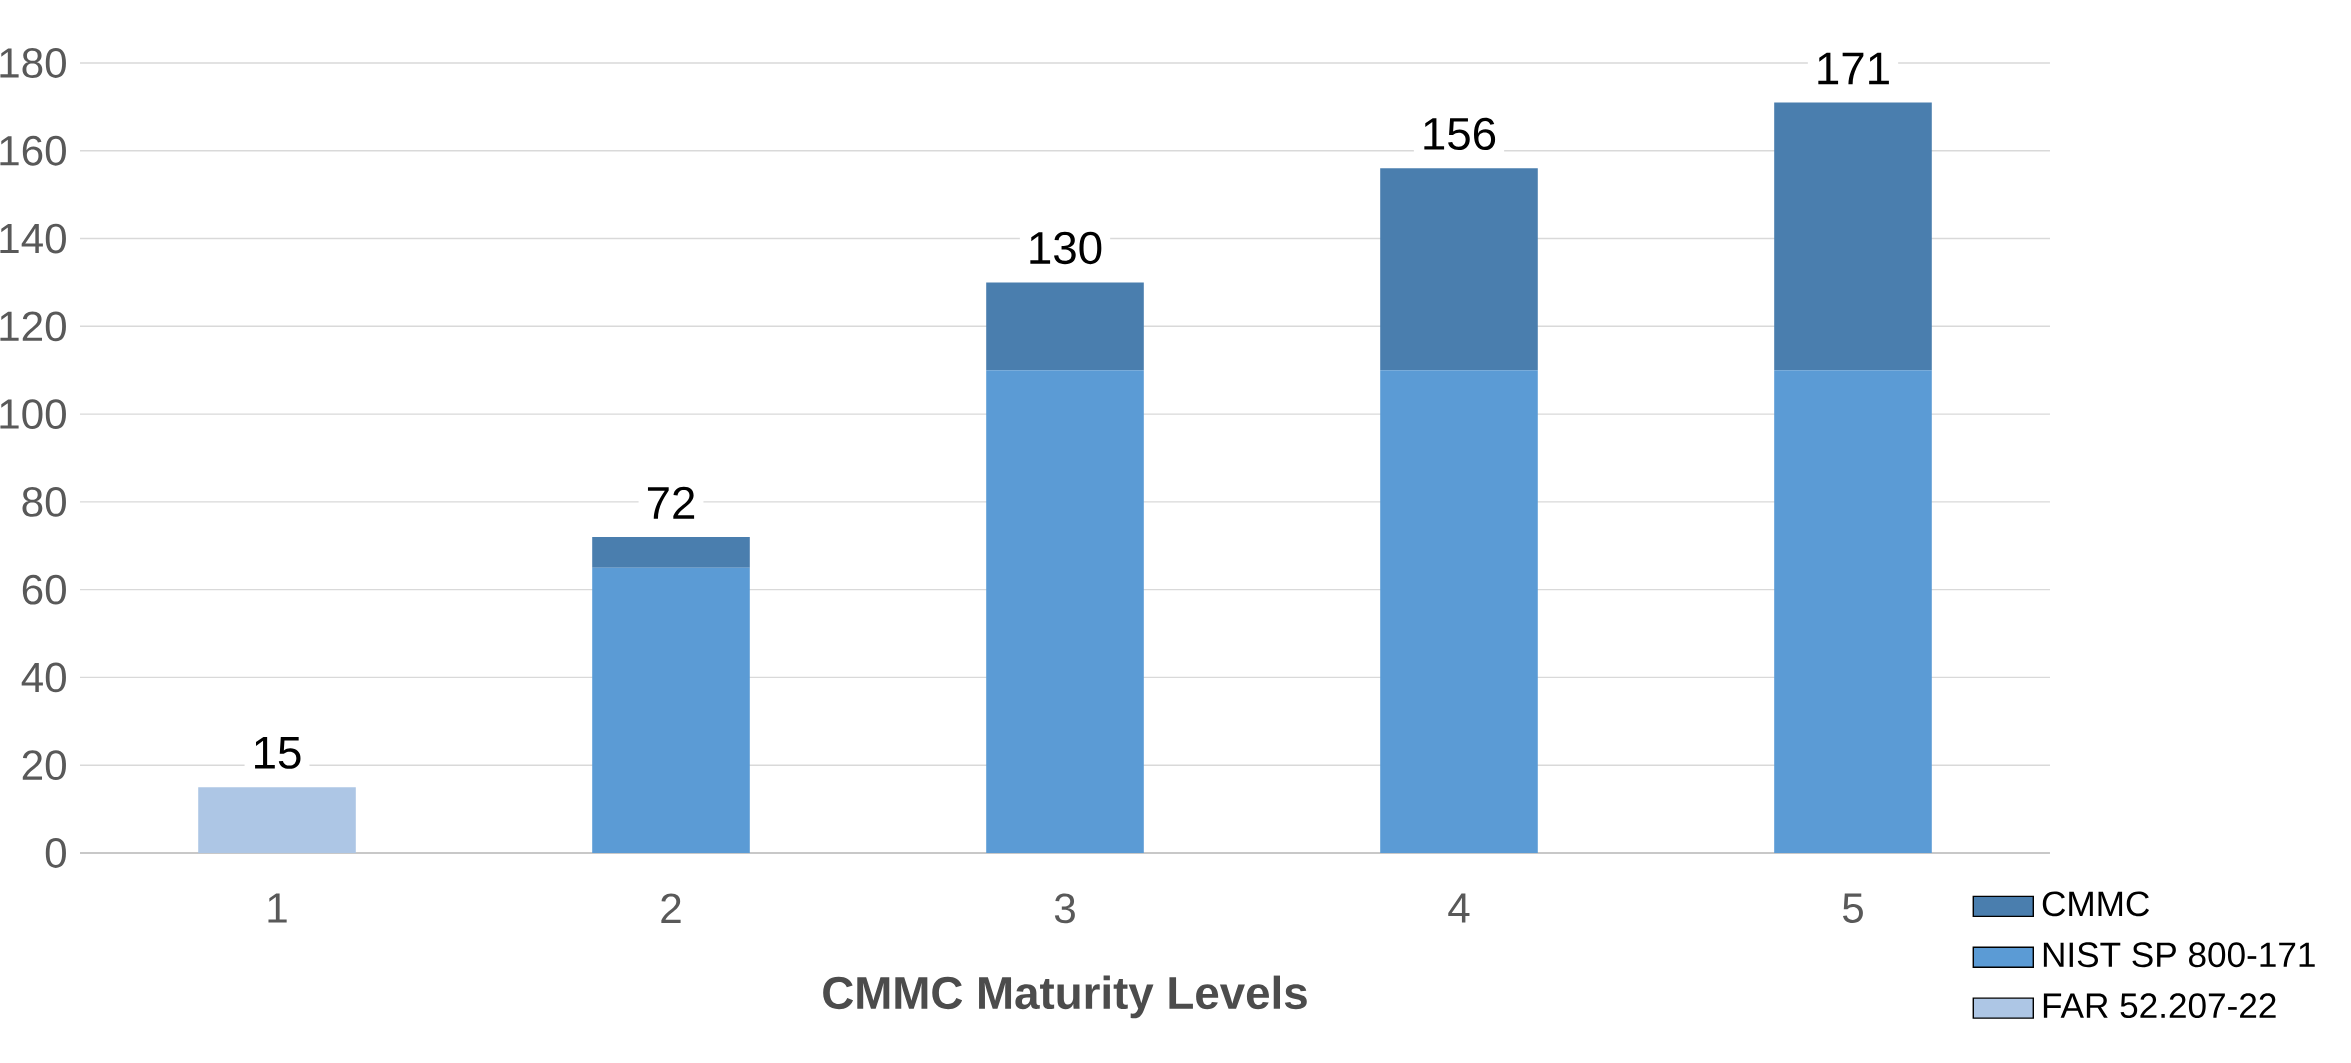 This screenshot has height=1063, width=2351. Describe the element at coordinates (33, 238) in the screenshot. I see `y-tick-label: 140` at that location.